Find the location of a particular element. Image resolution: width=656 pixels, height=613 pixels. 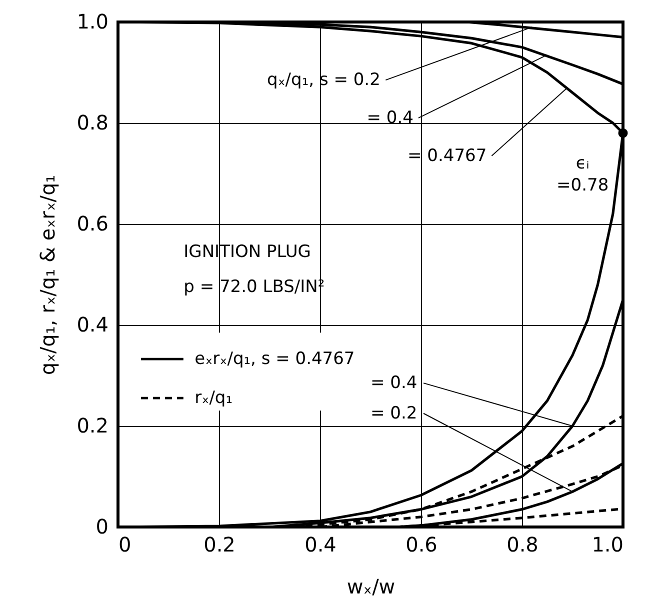

legend-label: rₓ/q₁ is located at coordinates (213, 398).